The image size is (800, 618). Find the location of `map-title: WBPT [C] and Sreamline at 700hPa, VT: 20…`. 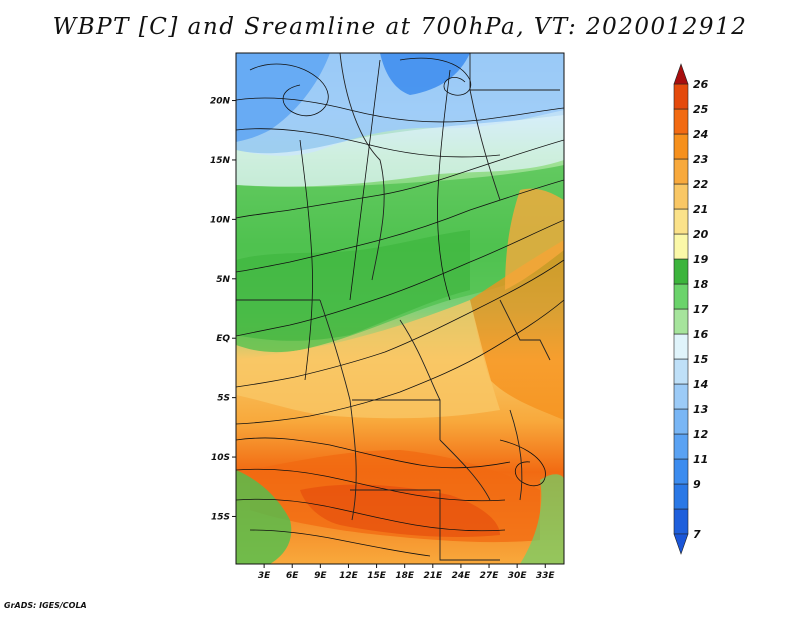

map-title: WBPT [C] and Sreamline at 700hPa, VT: 20… is located at coordinates (400, 27).